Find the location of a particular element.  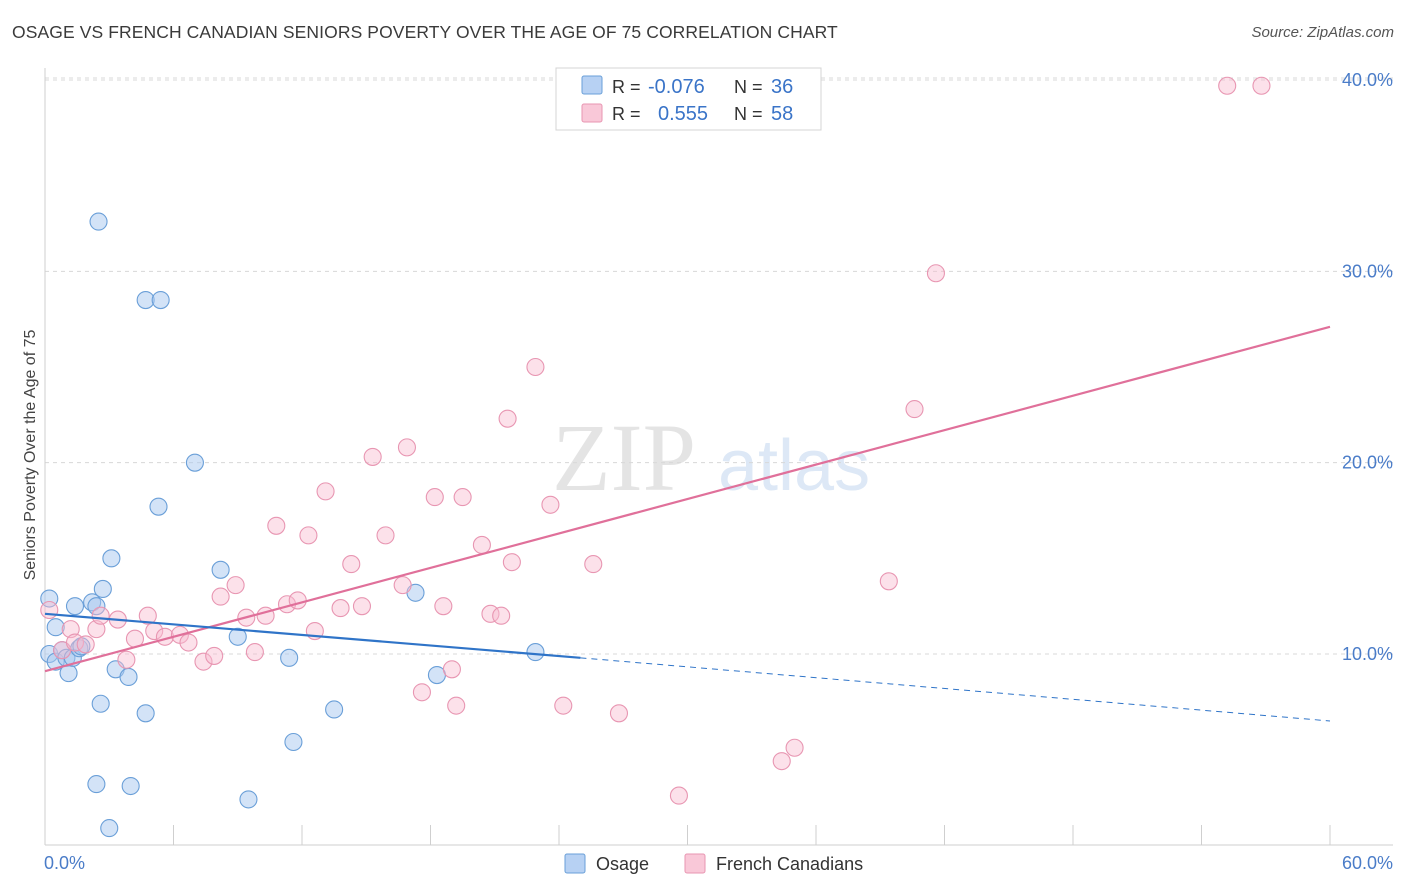

legend-osage-n-label: N = is located at coordinates (748, 87).